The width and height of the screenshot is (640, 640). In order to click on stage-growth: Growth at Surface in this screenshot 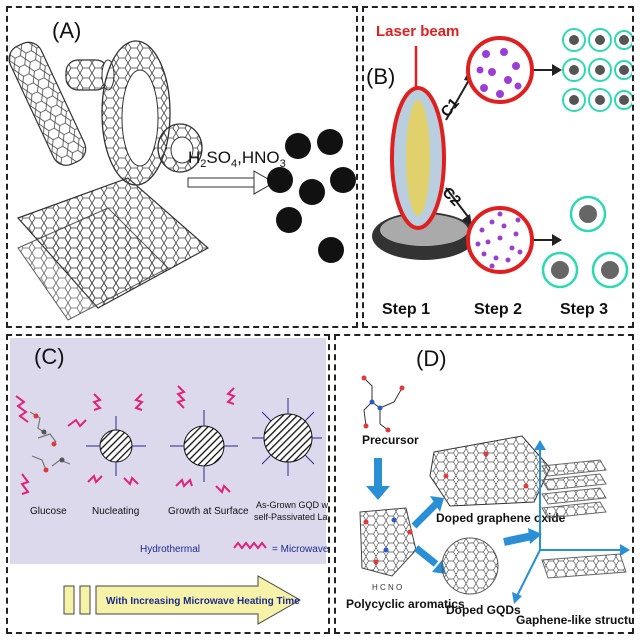, I will do `click(208, 511)`.